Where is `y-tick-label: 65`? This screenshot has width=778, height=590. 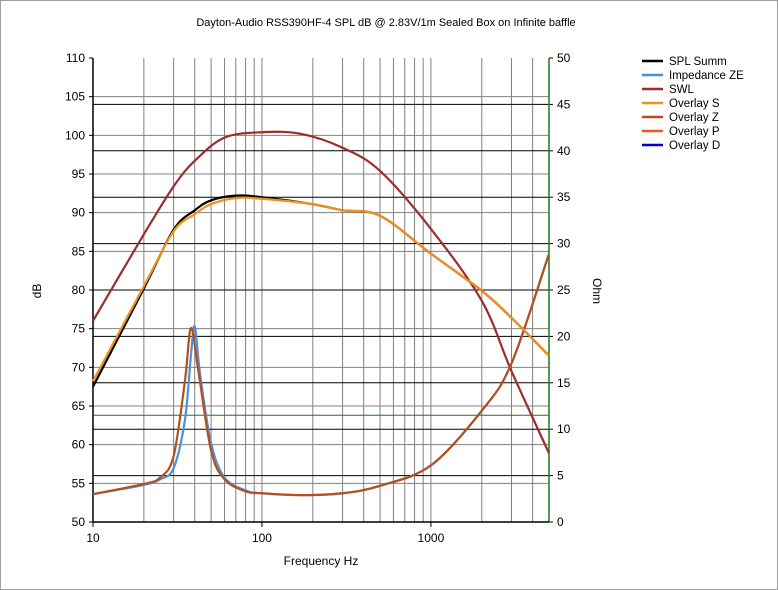 y-tick-label: 65 is located at coordinates (79, 406).